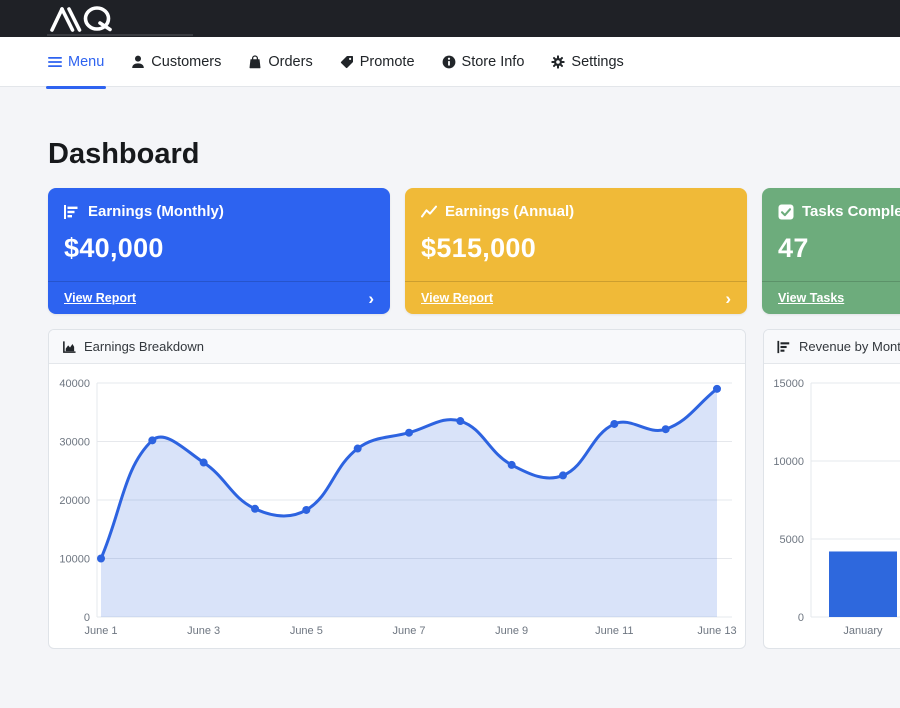 The width and height of the screenshot is (900, 708). I want to click on svg-text: June 13, so click(716, 631).